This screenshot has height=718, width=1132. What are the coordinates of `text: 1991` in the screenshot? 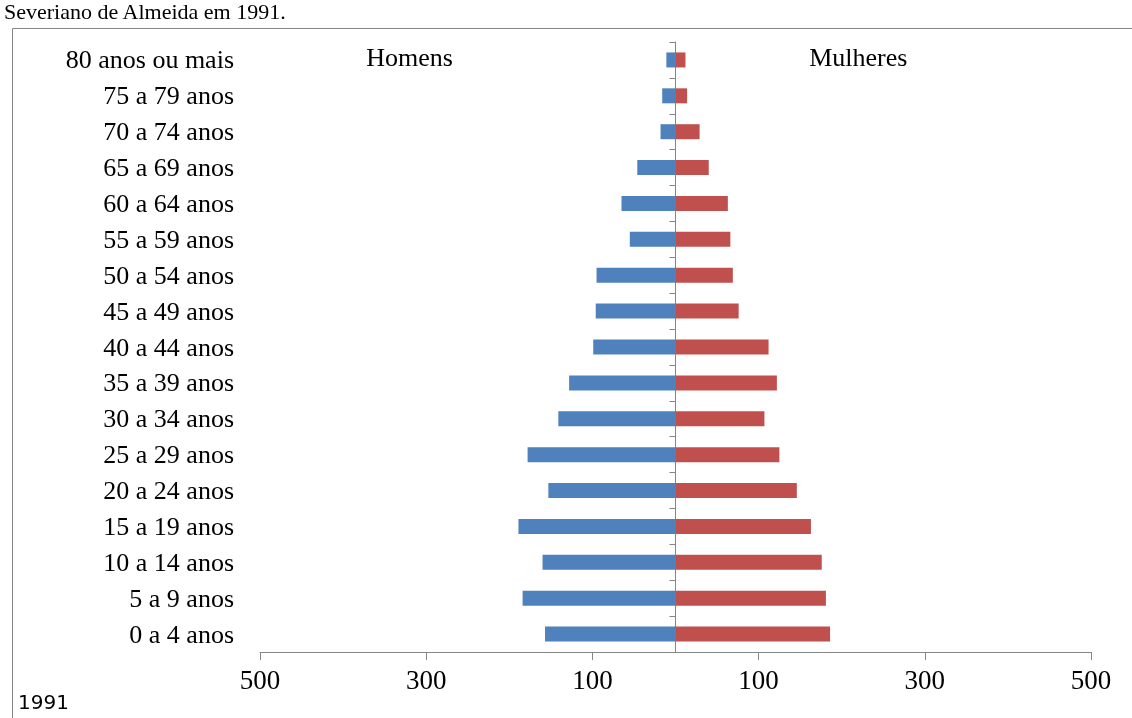 It's located at (43, 702).